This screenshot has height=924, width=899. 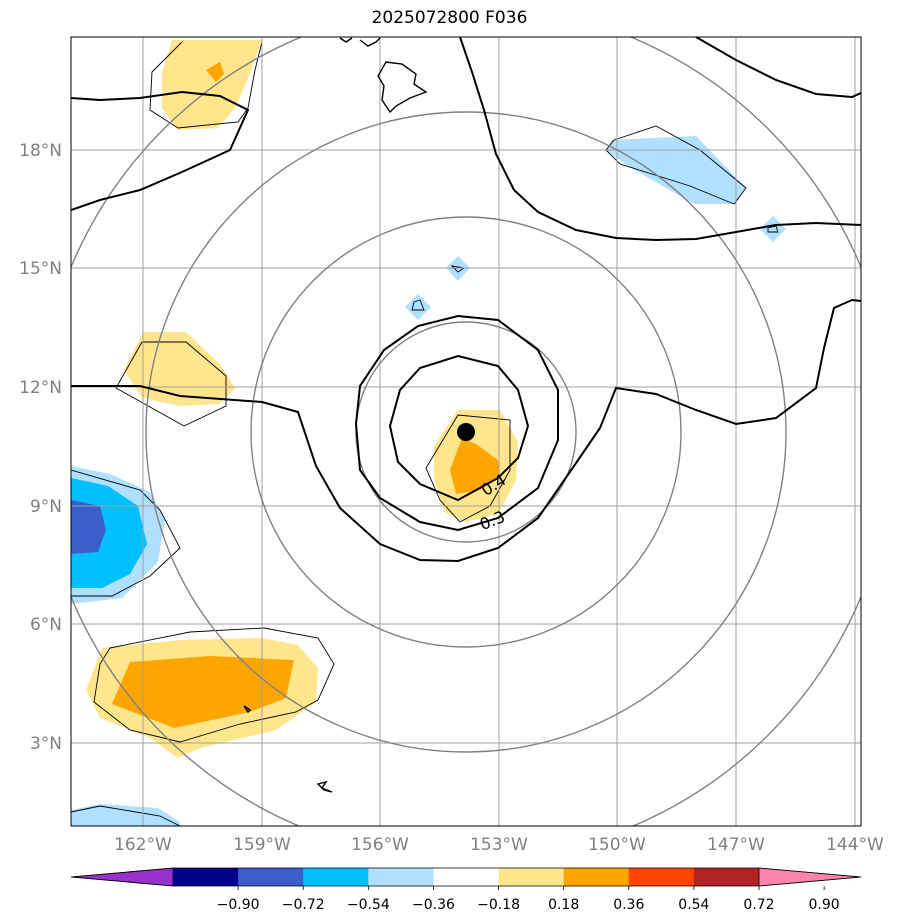 I want to click on colorbar-tick-label: −0.18, so click(x=498, y=905).